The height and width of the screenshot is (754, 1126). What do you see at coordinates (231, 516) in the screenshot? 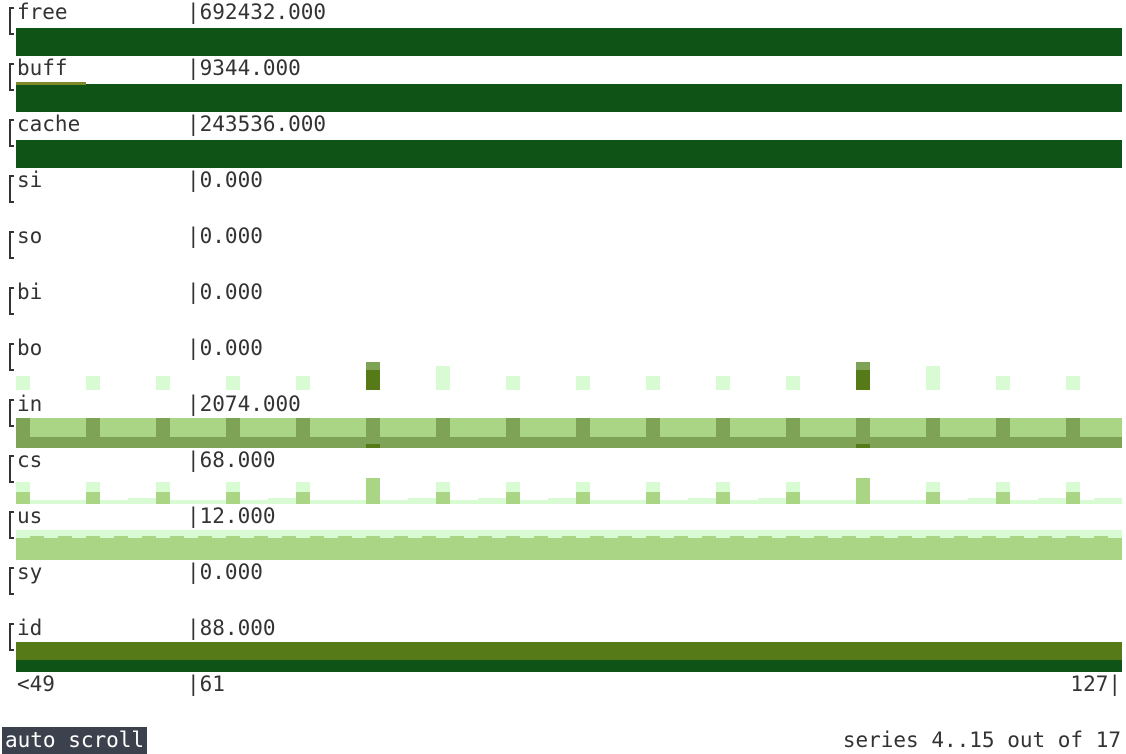
I see `series-value: |12.000` at bounding box center [231, 516].